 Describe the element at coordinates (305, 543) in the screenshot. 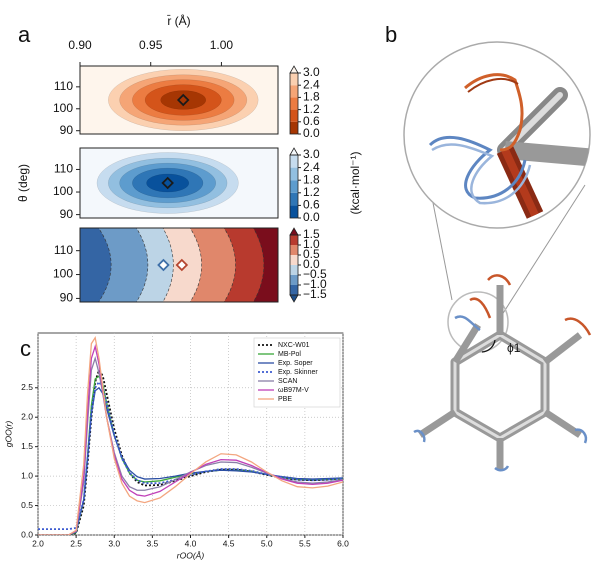

I see `x-tick-label: 5.5` at that location.